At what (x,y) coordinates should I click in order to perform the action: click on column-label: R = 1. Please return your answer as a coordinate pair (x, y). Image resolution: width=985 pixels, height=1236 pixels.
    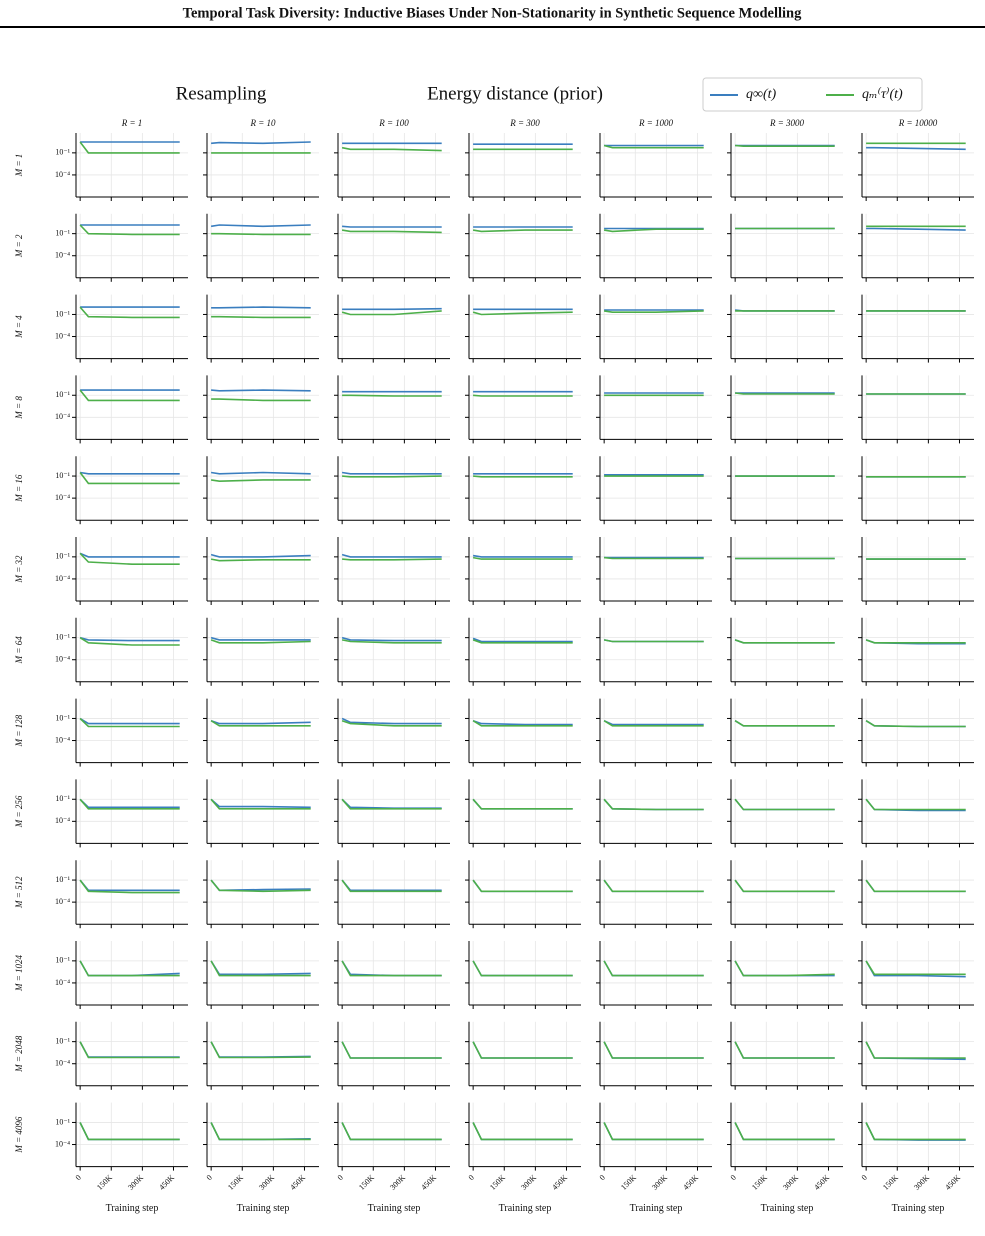
    Looking at the image, I should click on (132, 123).